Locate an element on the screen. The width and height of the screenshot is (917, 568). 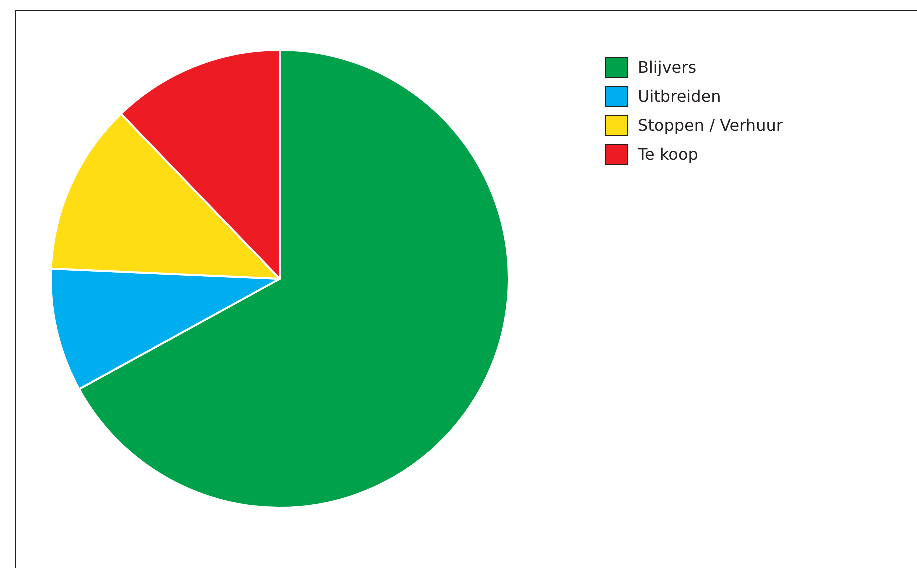
legend-label: Uitbreiden is located at coordinates (680, 96).